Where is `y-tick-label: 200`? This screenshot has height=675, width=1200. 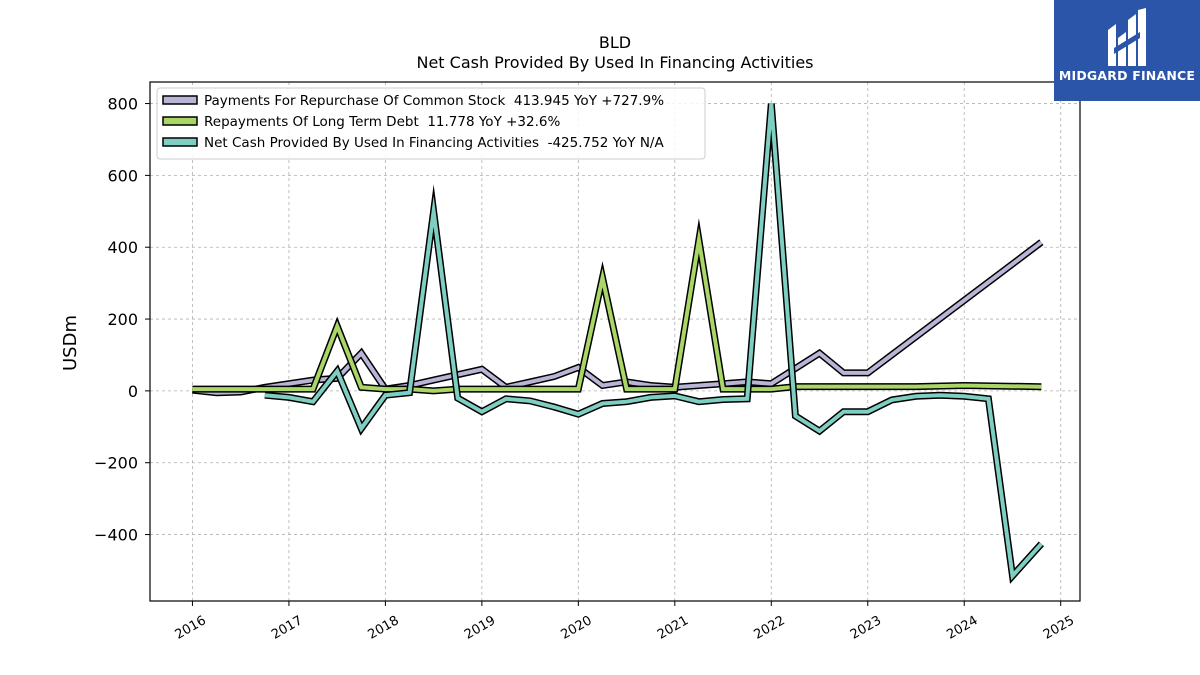 y-tick-label: 200 is located at coordinates (122, 319).